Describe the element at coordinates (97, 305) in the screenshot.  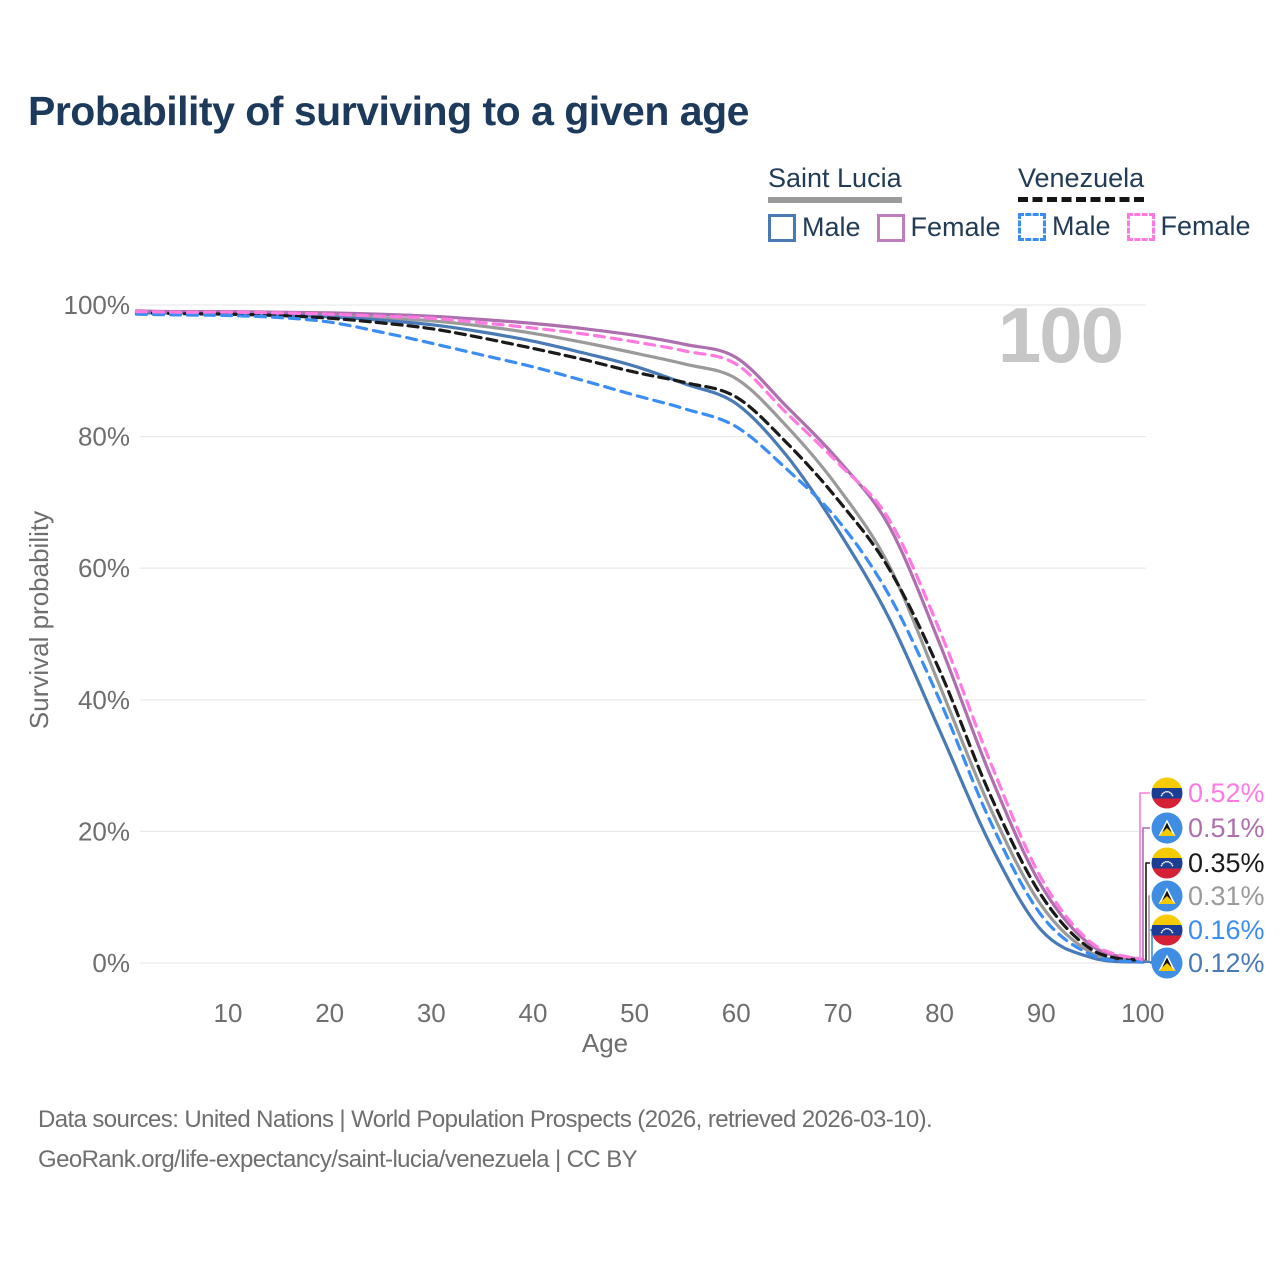
I see `y-tick-label-100: 100%` at that location.